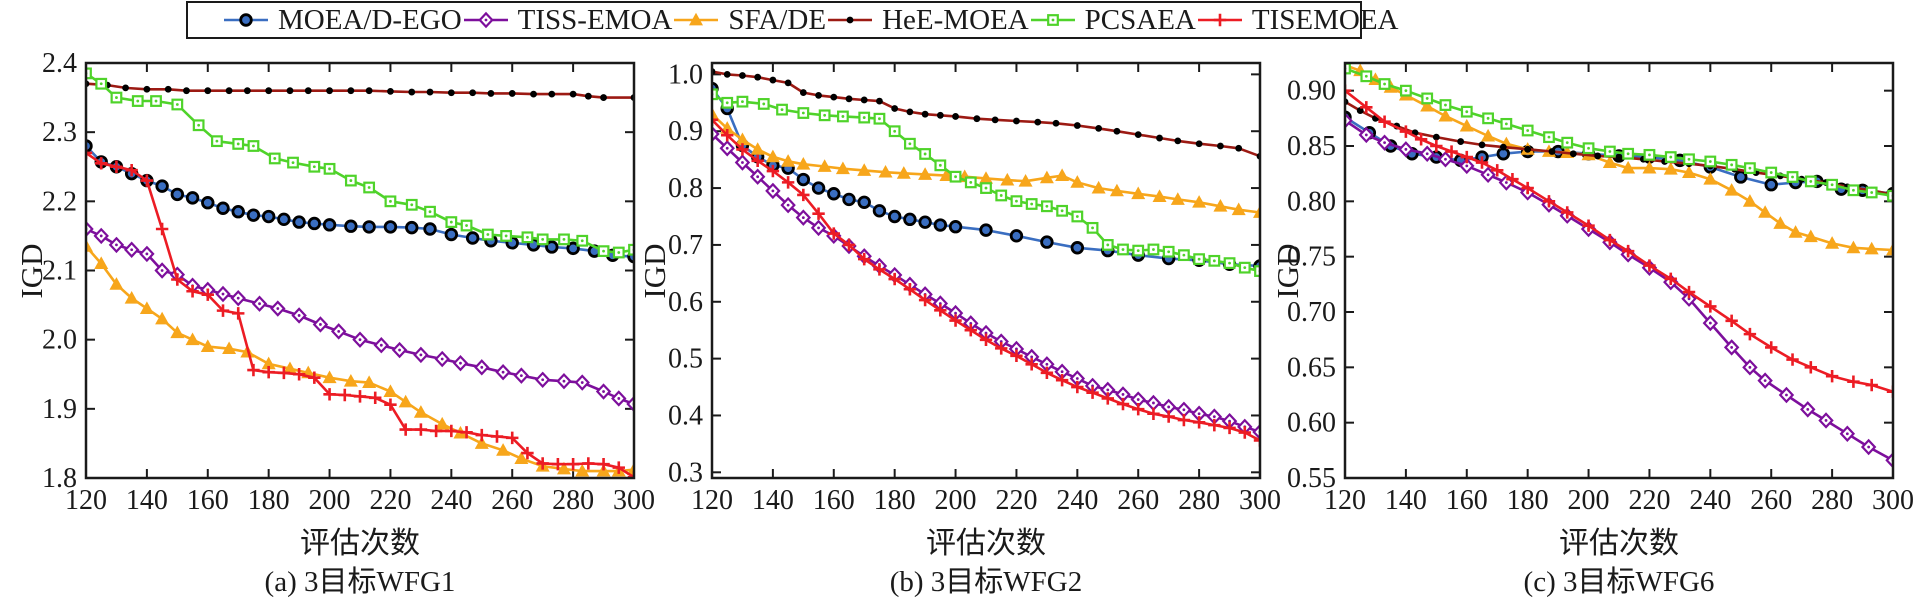  What do you see at coordinates (685, 74) in the screenshot?
I see `y-tick-label: 1.0` at bounding box center [685, 74].